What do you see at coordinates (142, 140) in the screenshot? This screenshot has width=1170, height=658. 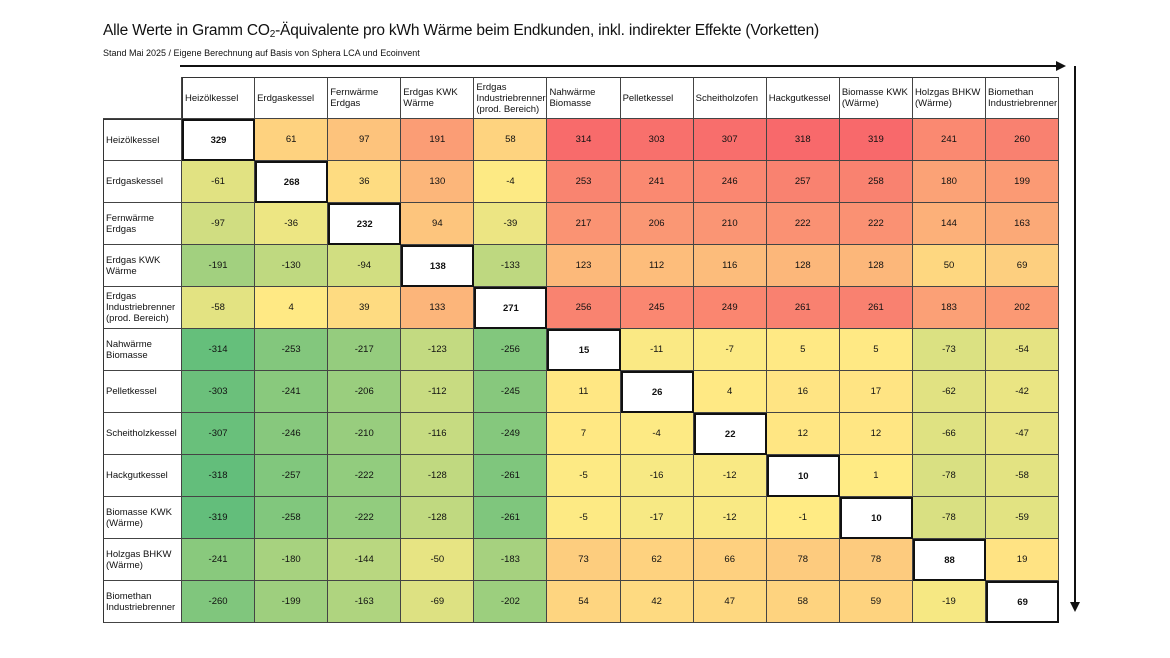 I see `row-header: Heizölkessel` at bounding box center [142, 140].